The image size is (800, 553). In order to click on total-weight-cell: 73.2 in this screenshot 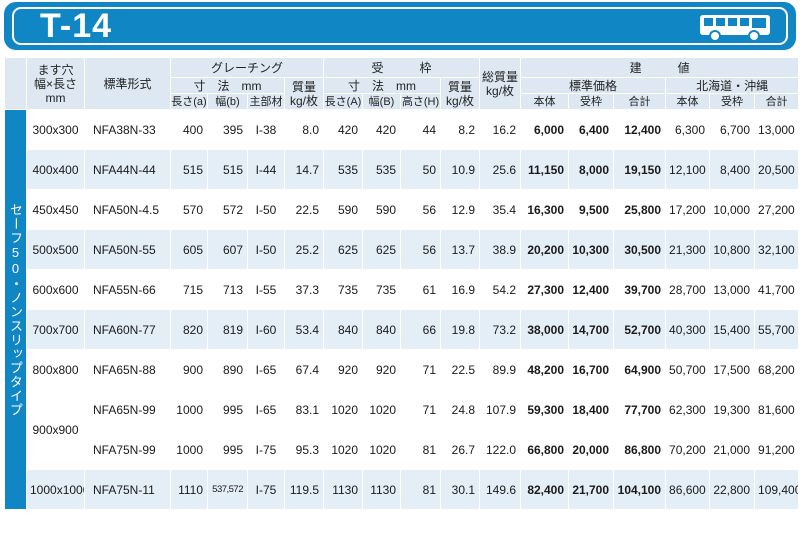, I will do `click(500, 329)`.